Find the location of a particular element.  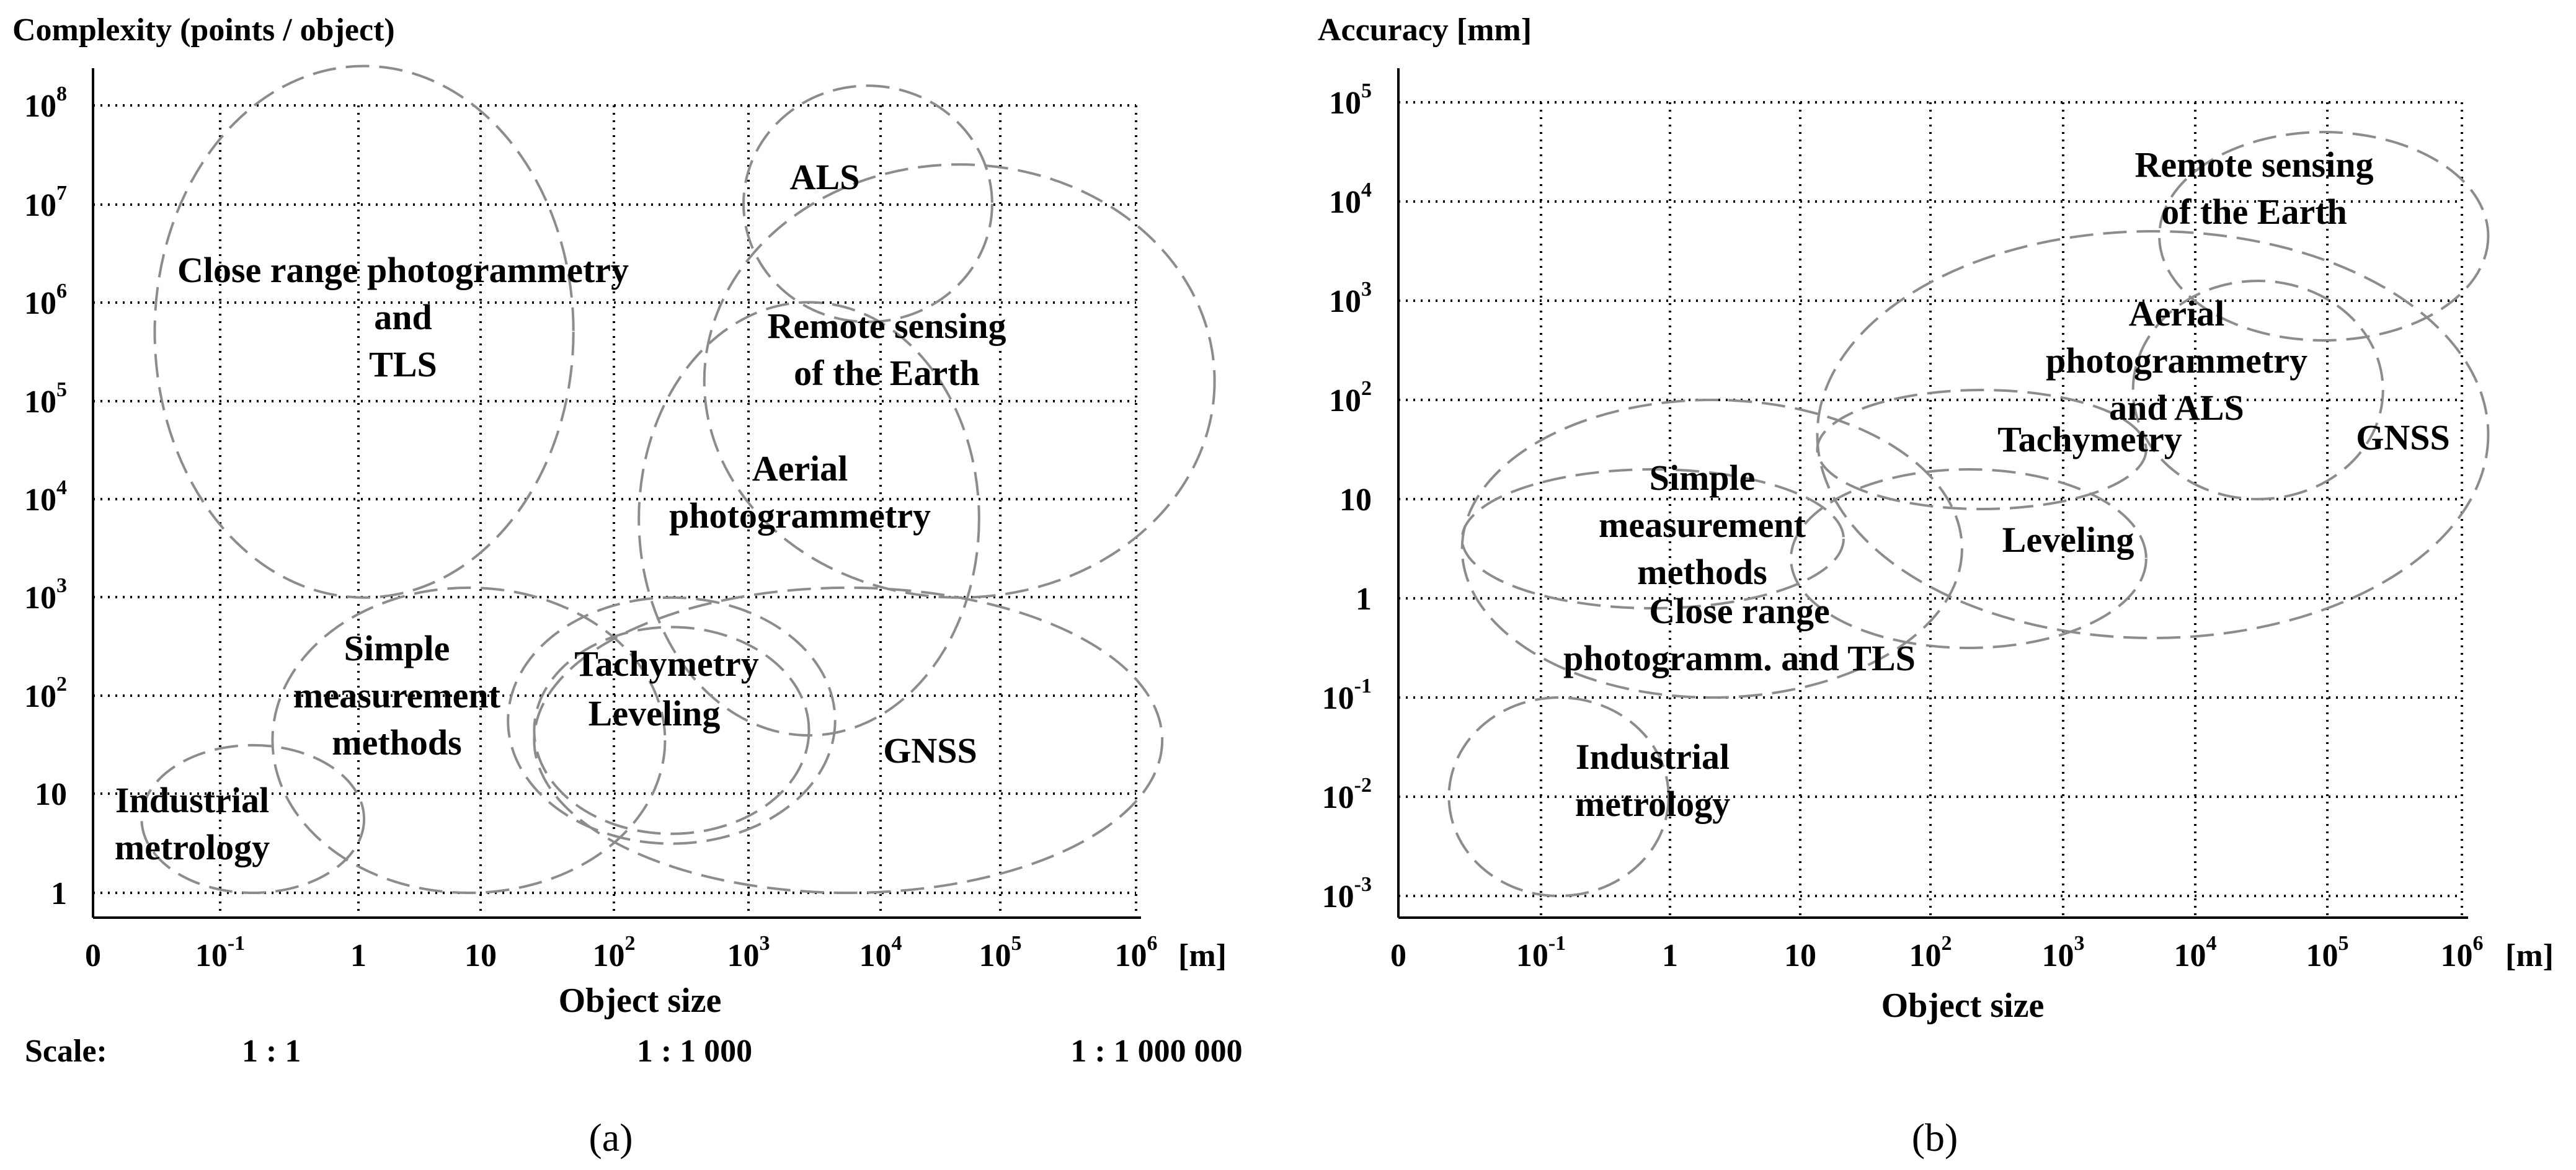

region-ellipse-aerial-photogrammetry-and-als is located at coordinates (2257, 390).